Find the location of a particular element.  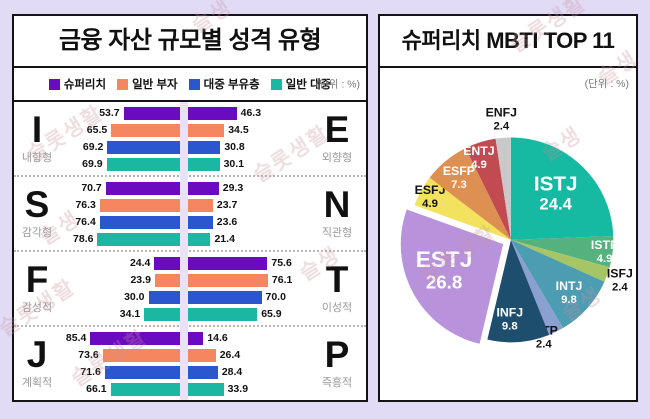

bar-left-half: 65.5 is located at coordinates (120, 130).